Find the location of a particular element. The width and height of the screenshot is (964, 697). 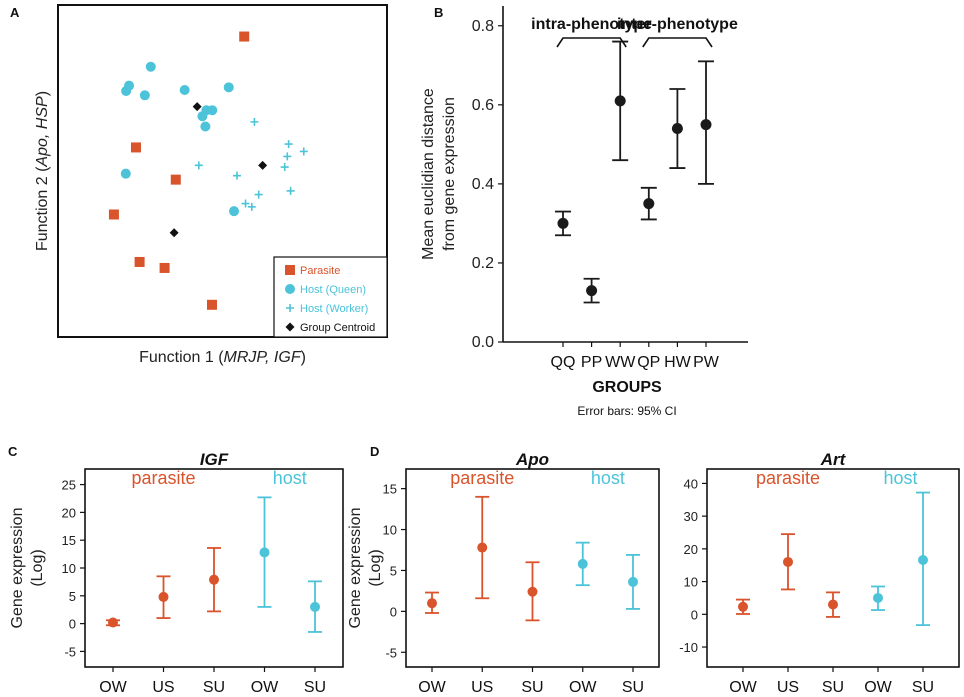

y-axis-label: Function 2 (Apo, HSP) is located at coordinates (42, 171).